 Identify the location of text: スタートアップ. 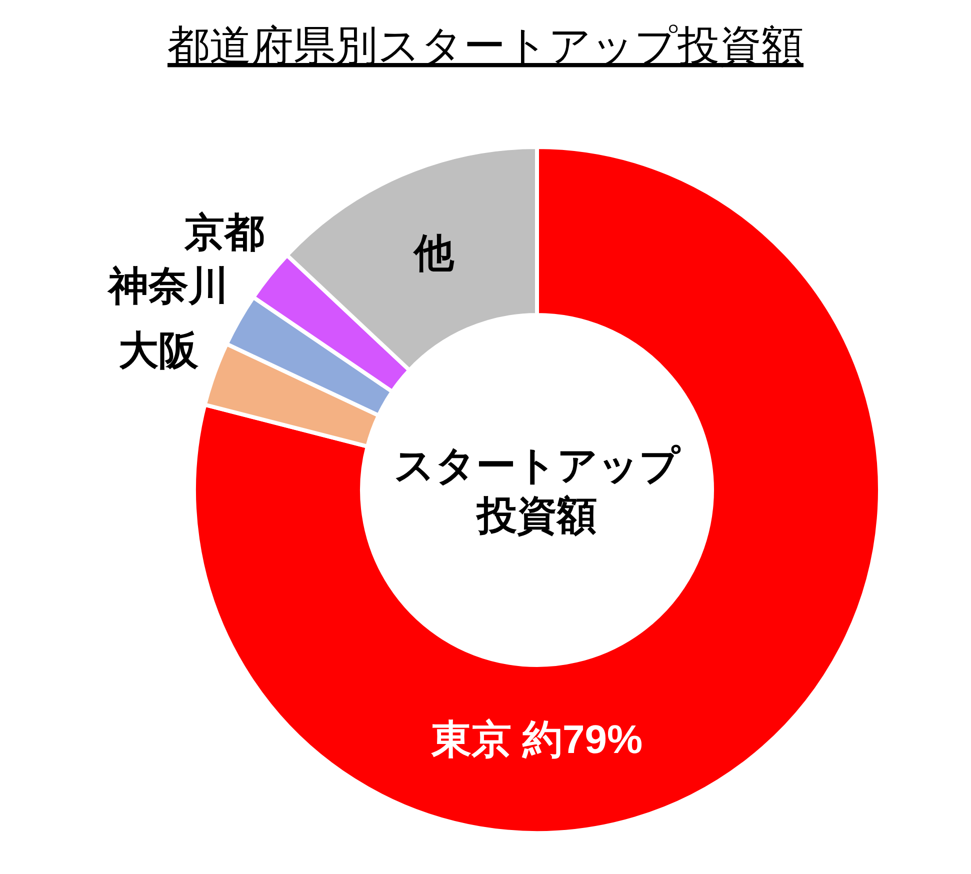
(537, 466).